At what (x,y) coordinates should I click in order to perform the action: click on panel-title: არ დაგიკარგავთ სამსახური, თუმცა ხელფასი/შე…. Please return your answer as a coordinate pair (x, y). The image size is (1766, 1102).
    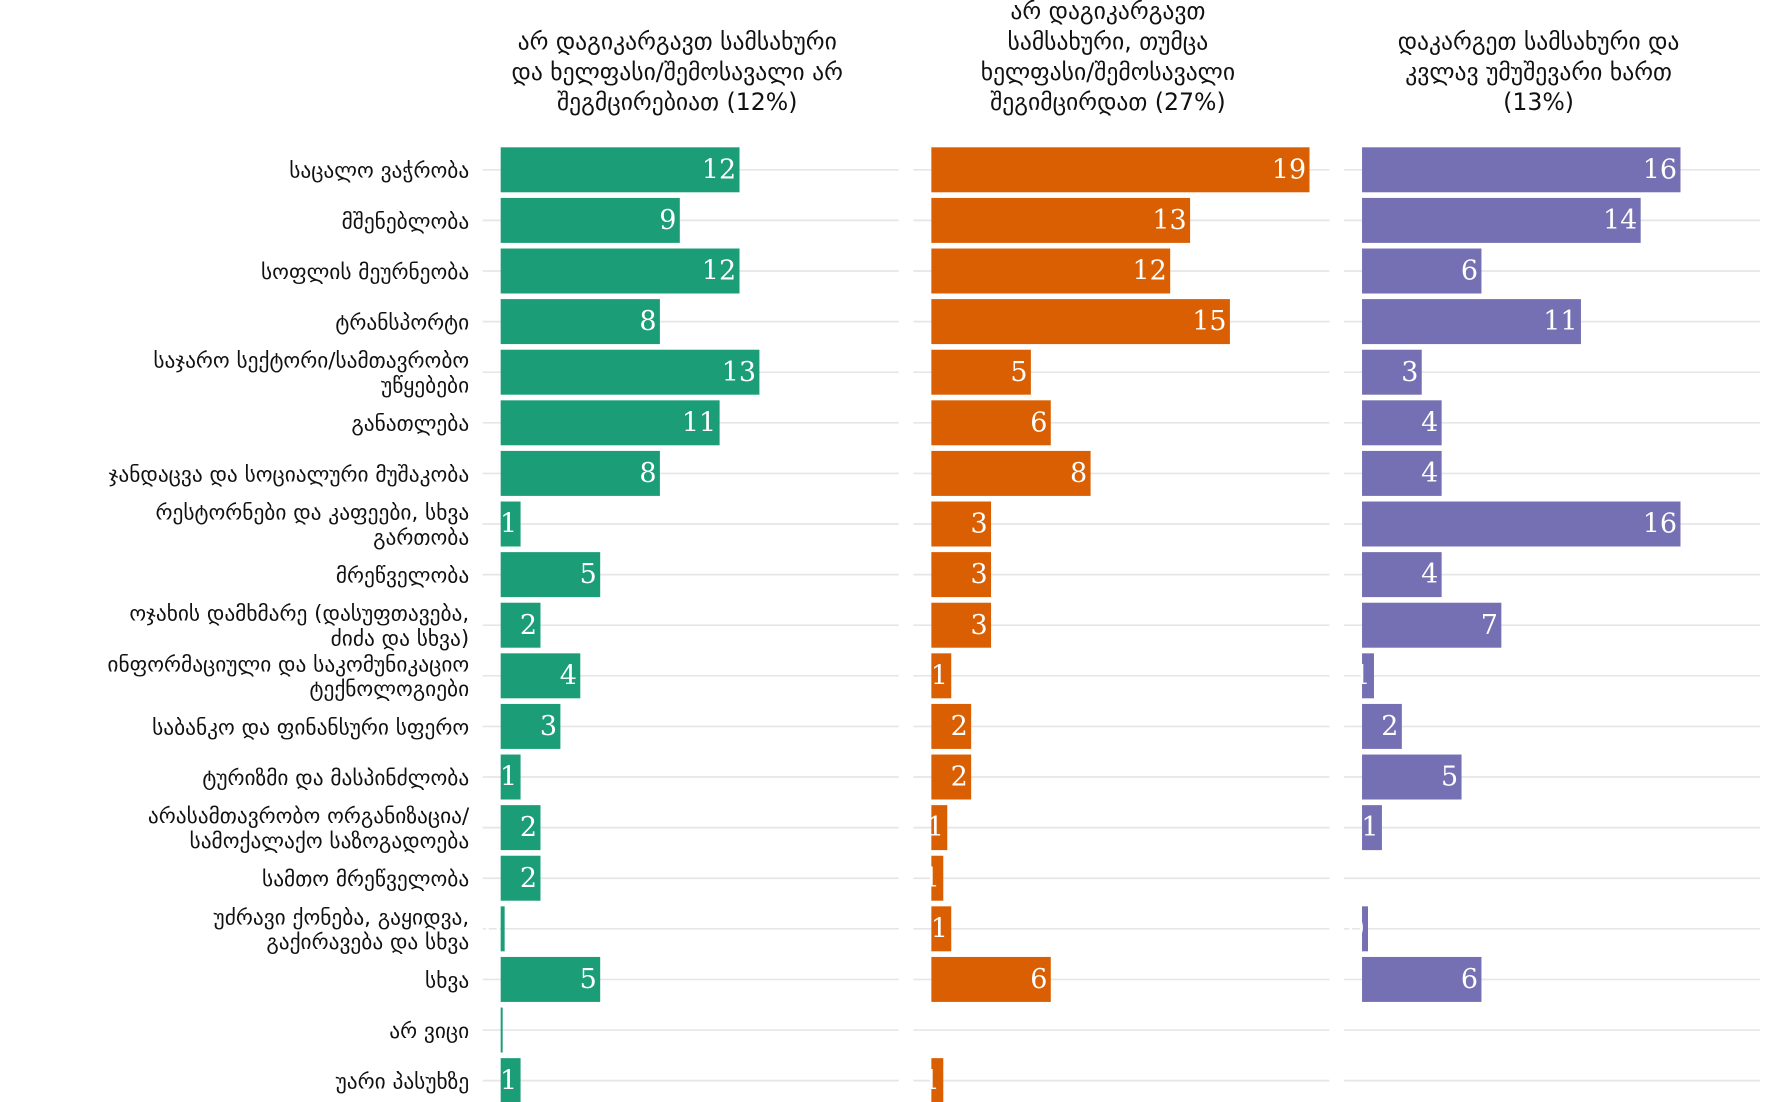
    Looking at the image, I should click on (1108, 58).